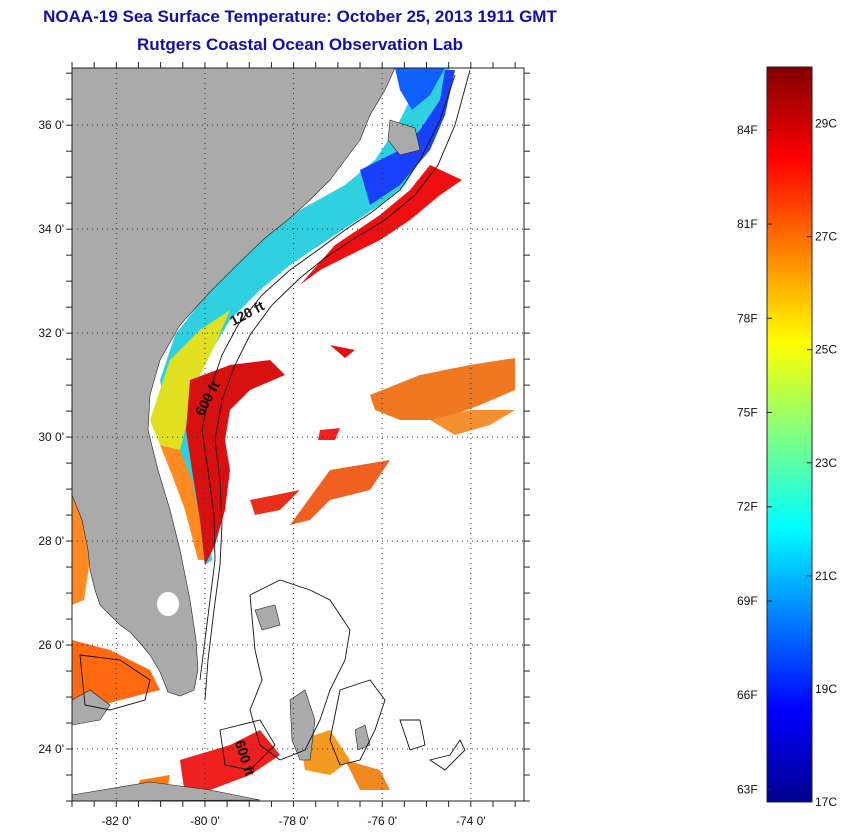  Describe the element at coordinates (747, 695) in the screenshot. I see `colorbar-f-label: 66F` at that location.